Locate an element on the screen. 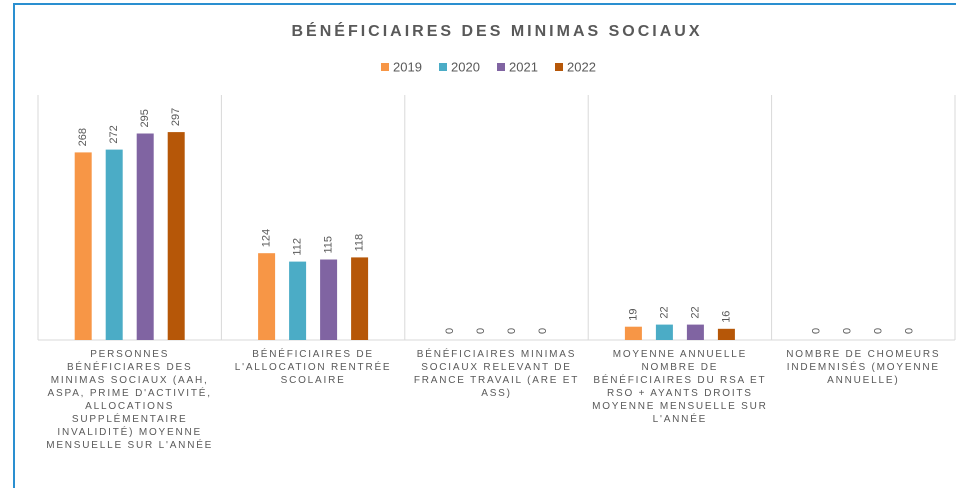 This screenshot has height=488, width=956. chart-title: BÉNÉFICIAIRES DES MINIMAS SOCIAUX is located at coordinates (496, 30).